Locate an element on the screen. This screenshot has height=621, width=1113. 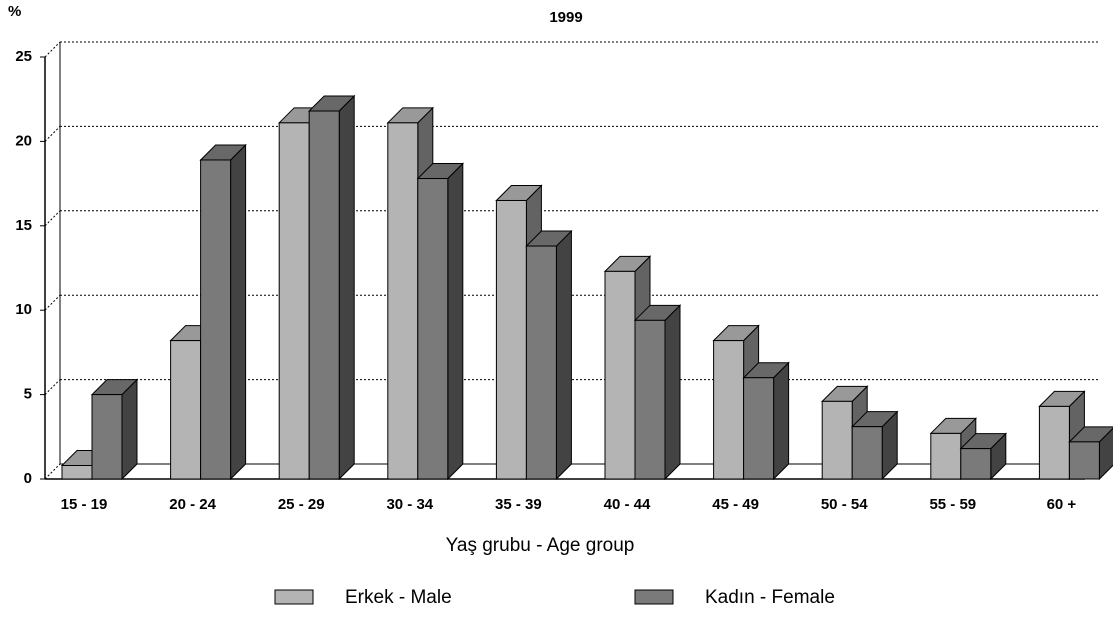
x-tick-label: 60 + is located at coordinates (1062, 504).